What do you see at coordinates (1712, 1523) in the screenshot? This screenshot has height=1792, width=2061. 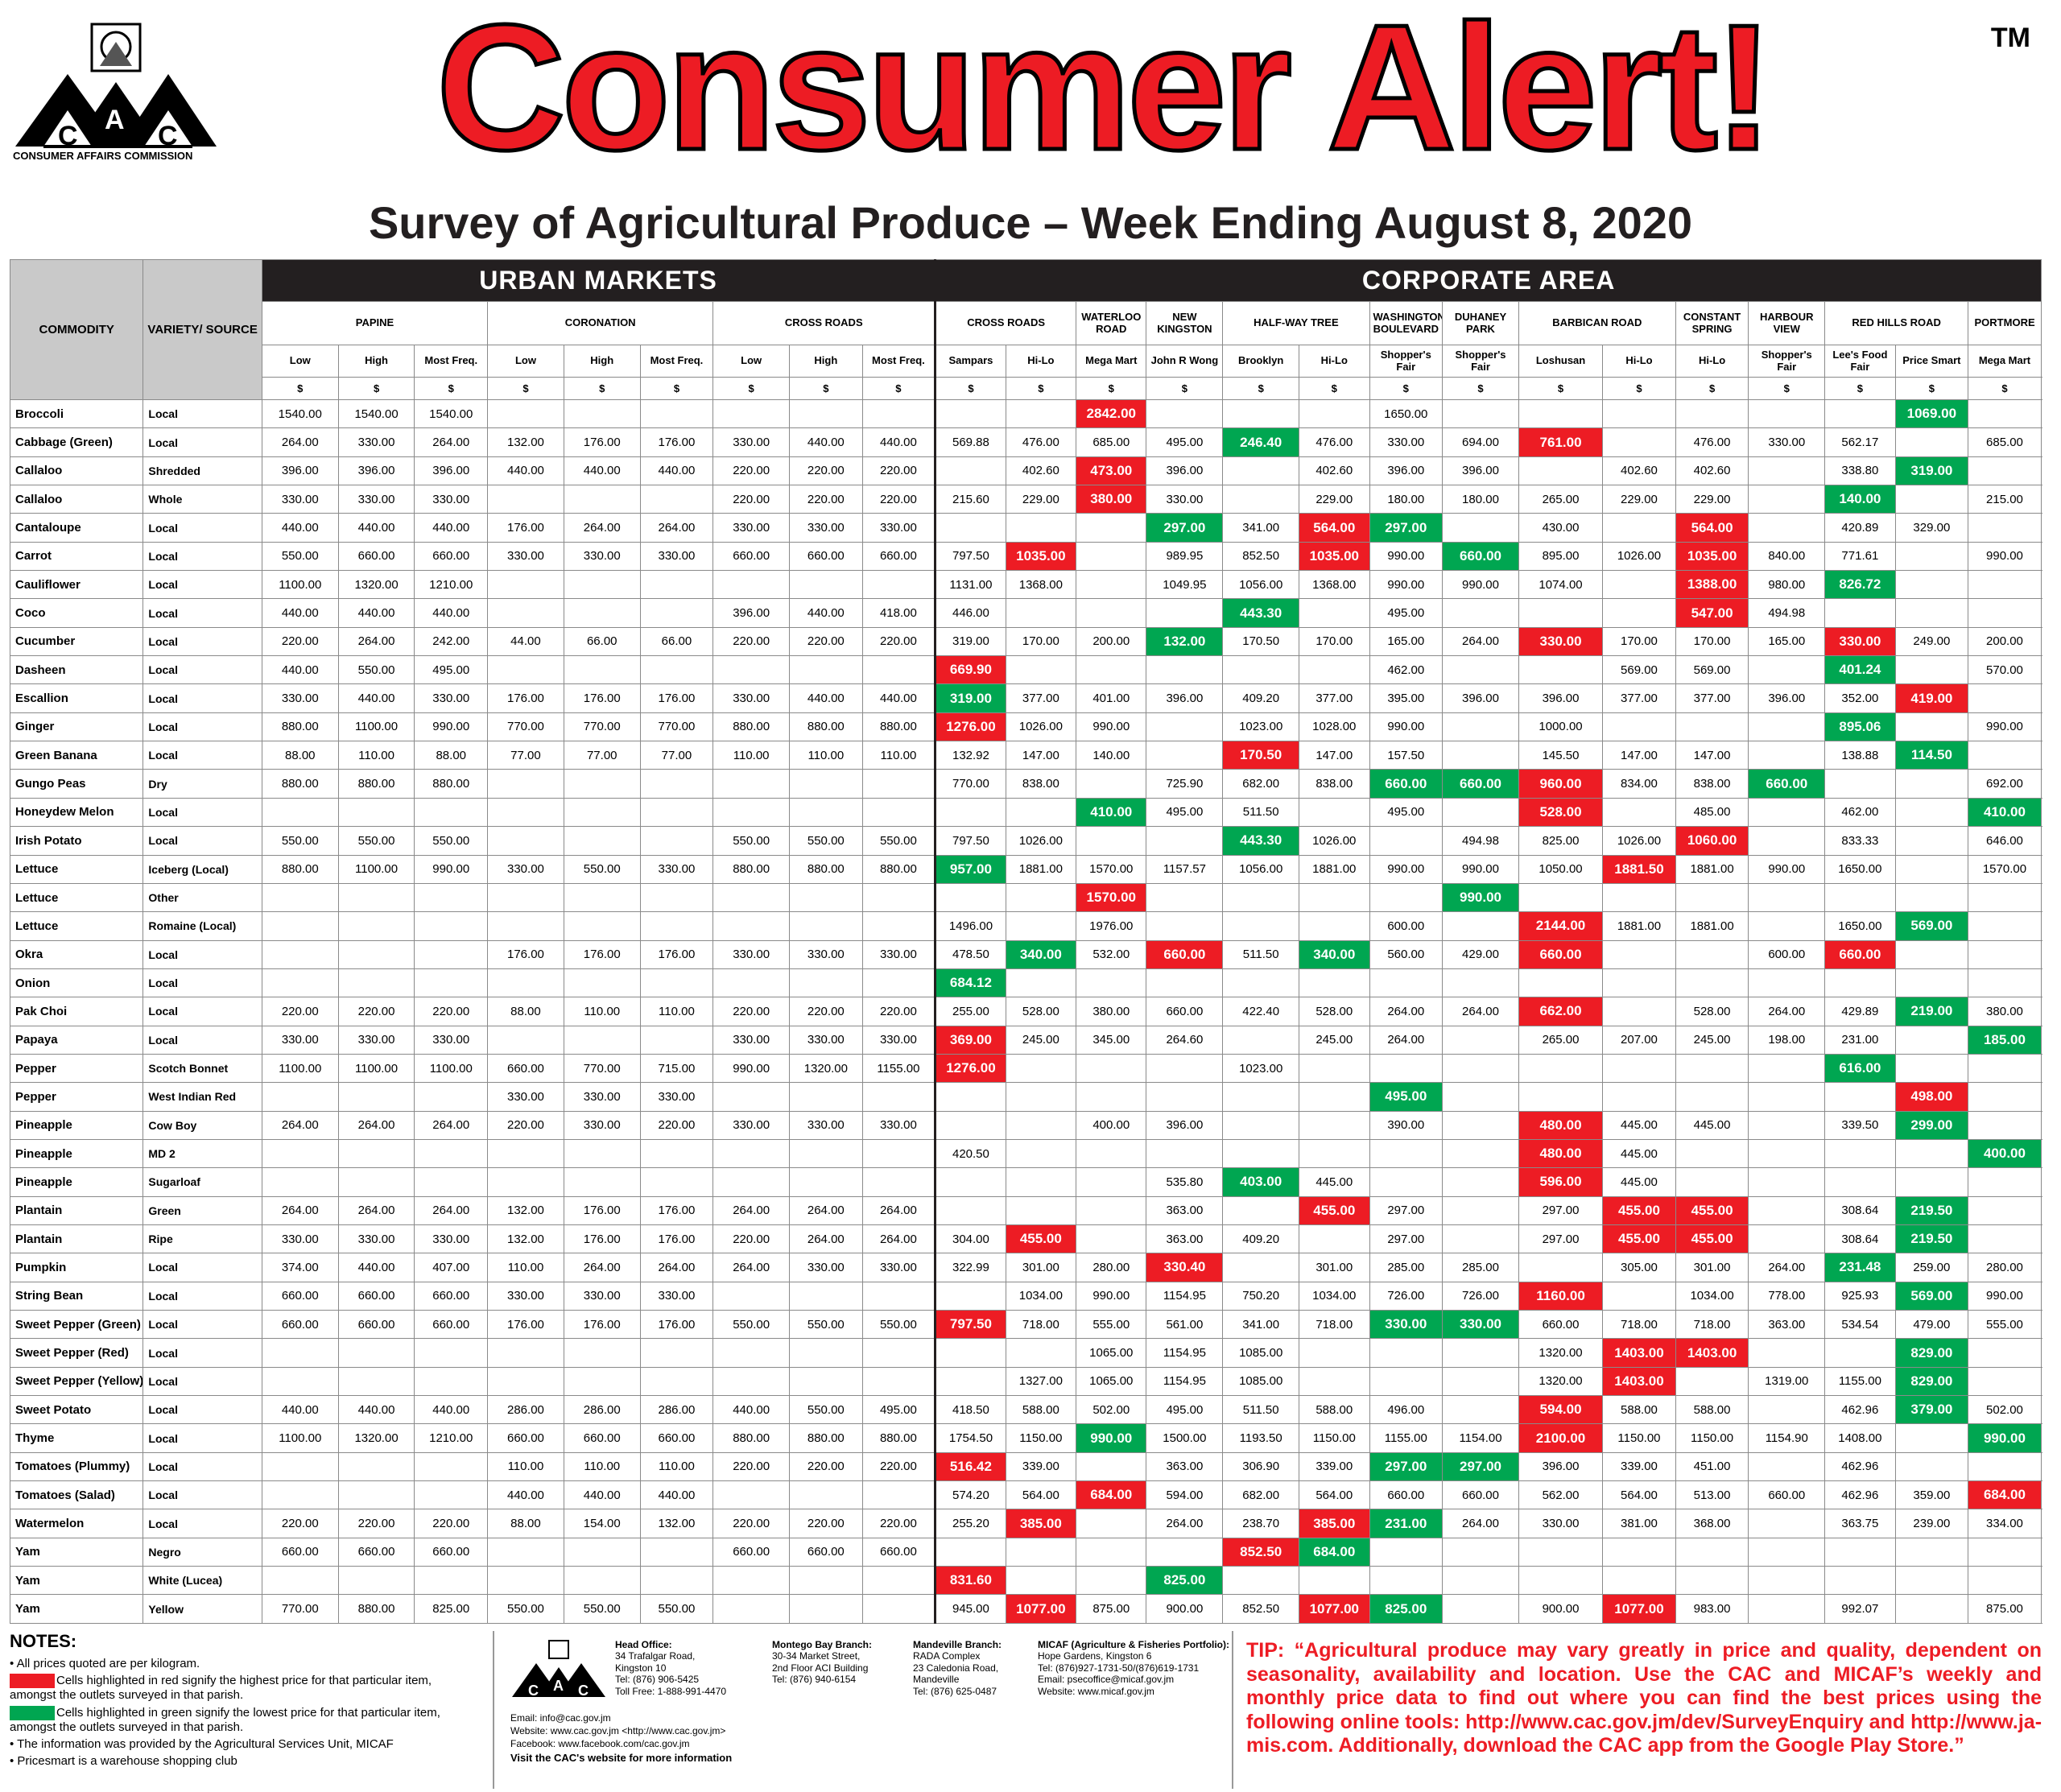 I see `price-cell: 368.00` at bounding box center [1712, 1523].